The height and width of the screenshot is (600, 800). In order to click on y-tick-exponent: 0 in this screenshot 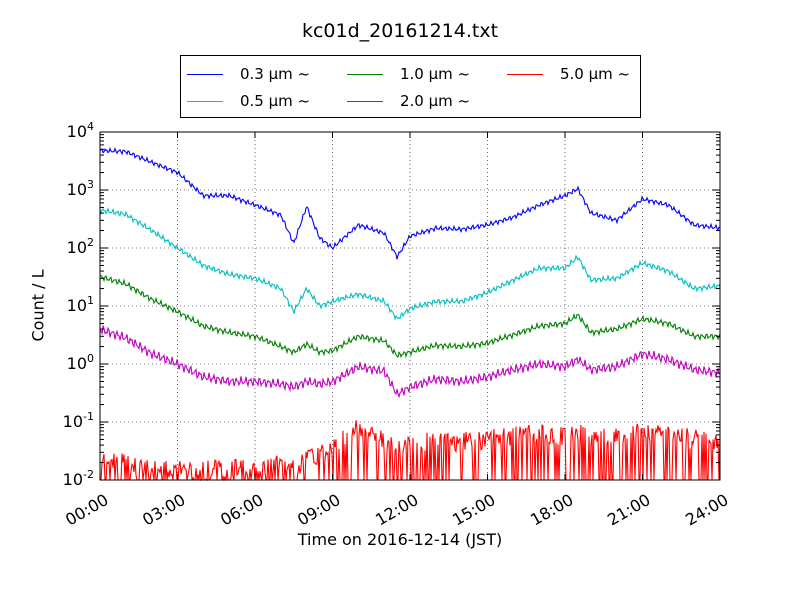, I will do `click(90, 358)`.